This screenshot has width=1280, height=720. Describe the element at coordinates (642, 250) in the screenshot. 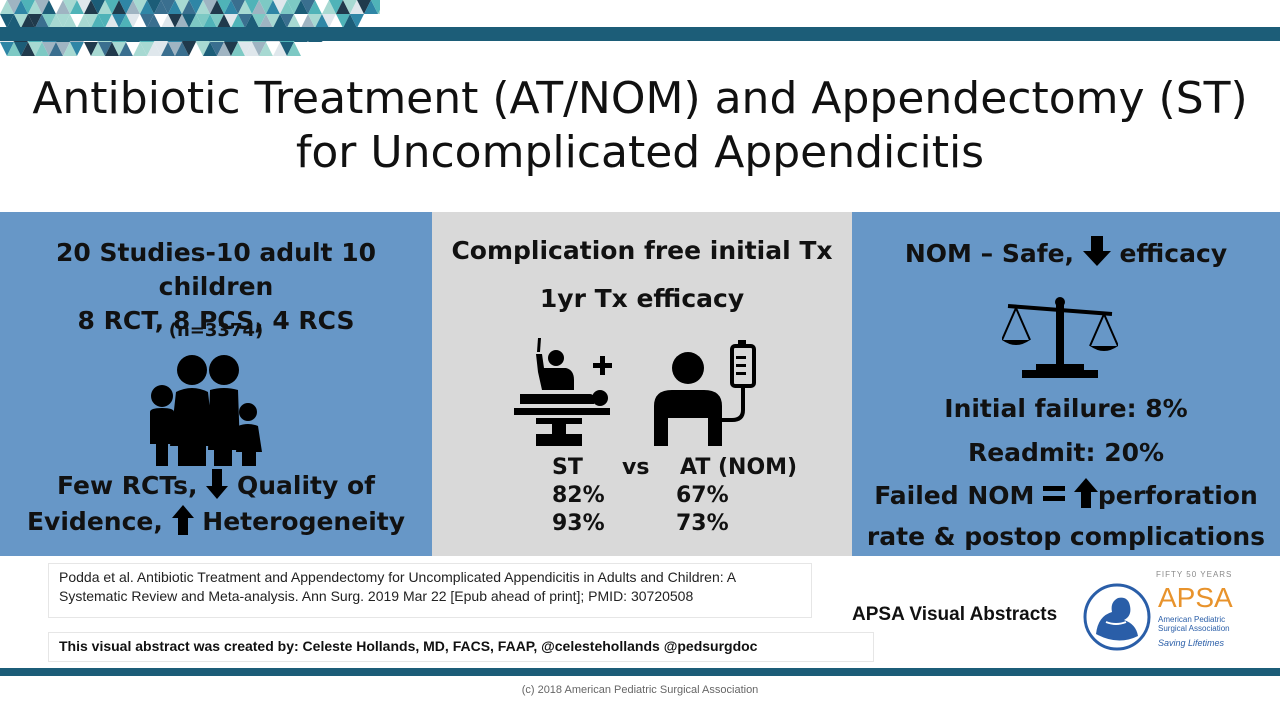

I see `complication-free-heading: Complication free initial Tx` at that location.